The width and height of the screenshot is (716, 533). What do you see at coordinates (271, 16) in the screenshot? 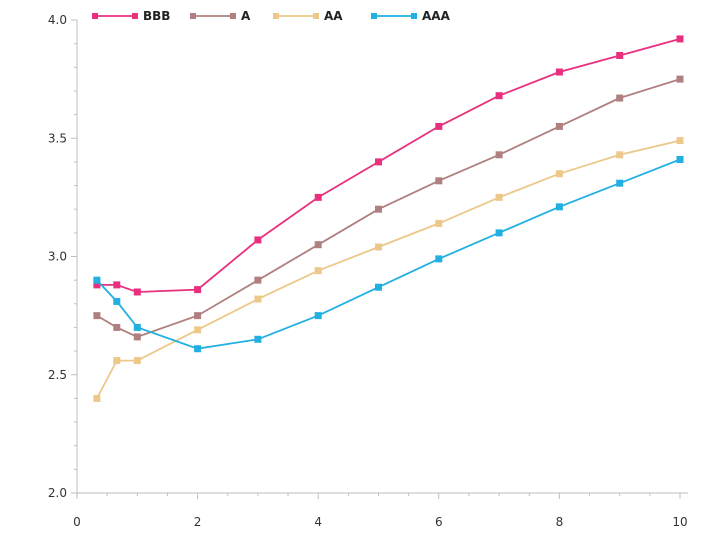
I see `legend: BBB A AA AAA` at bounding box center [271, 16].